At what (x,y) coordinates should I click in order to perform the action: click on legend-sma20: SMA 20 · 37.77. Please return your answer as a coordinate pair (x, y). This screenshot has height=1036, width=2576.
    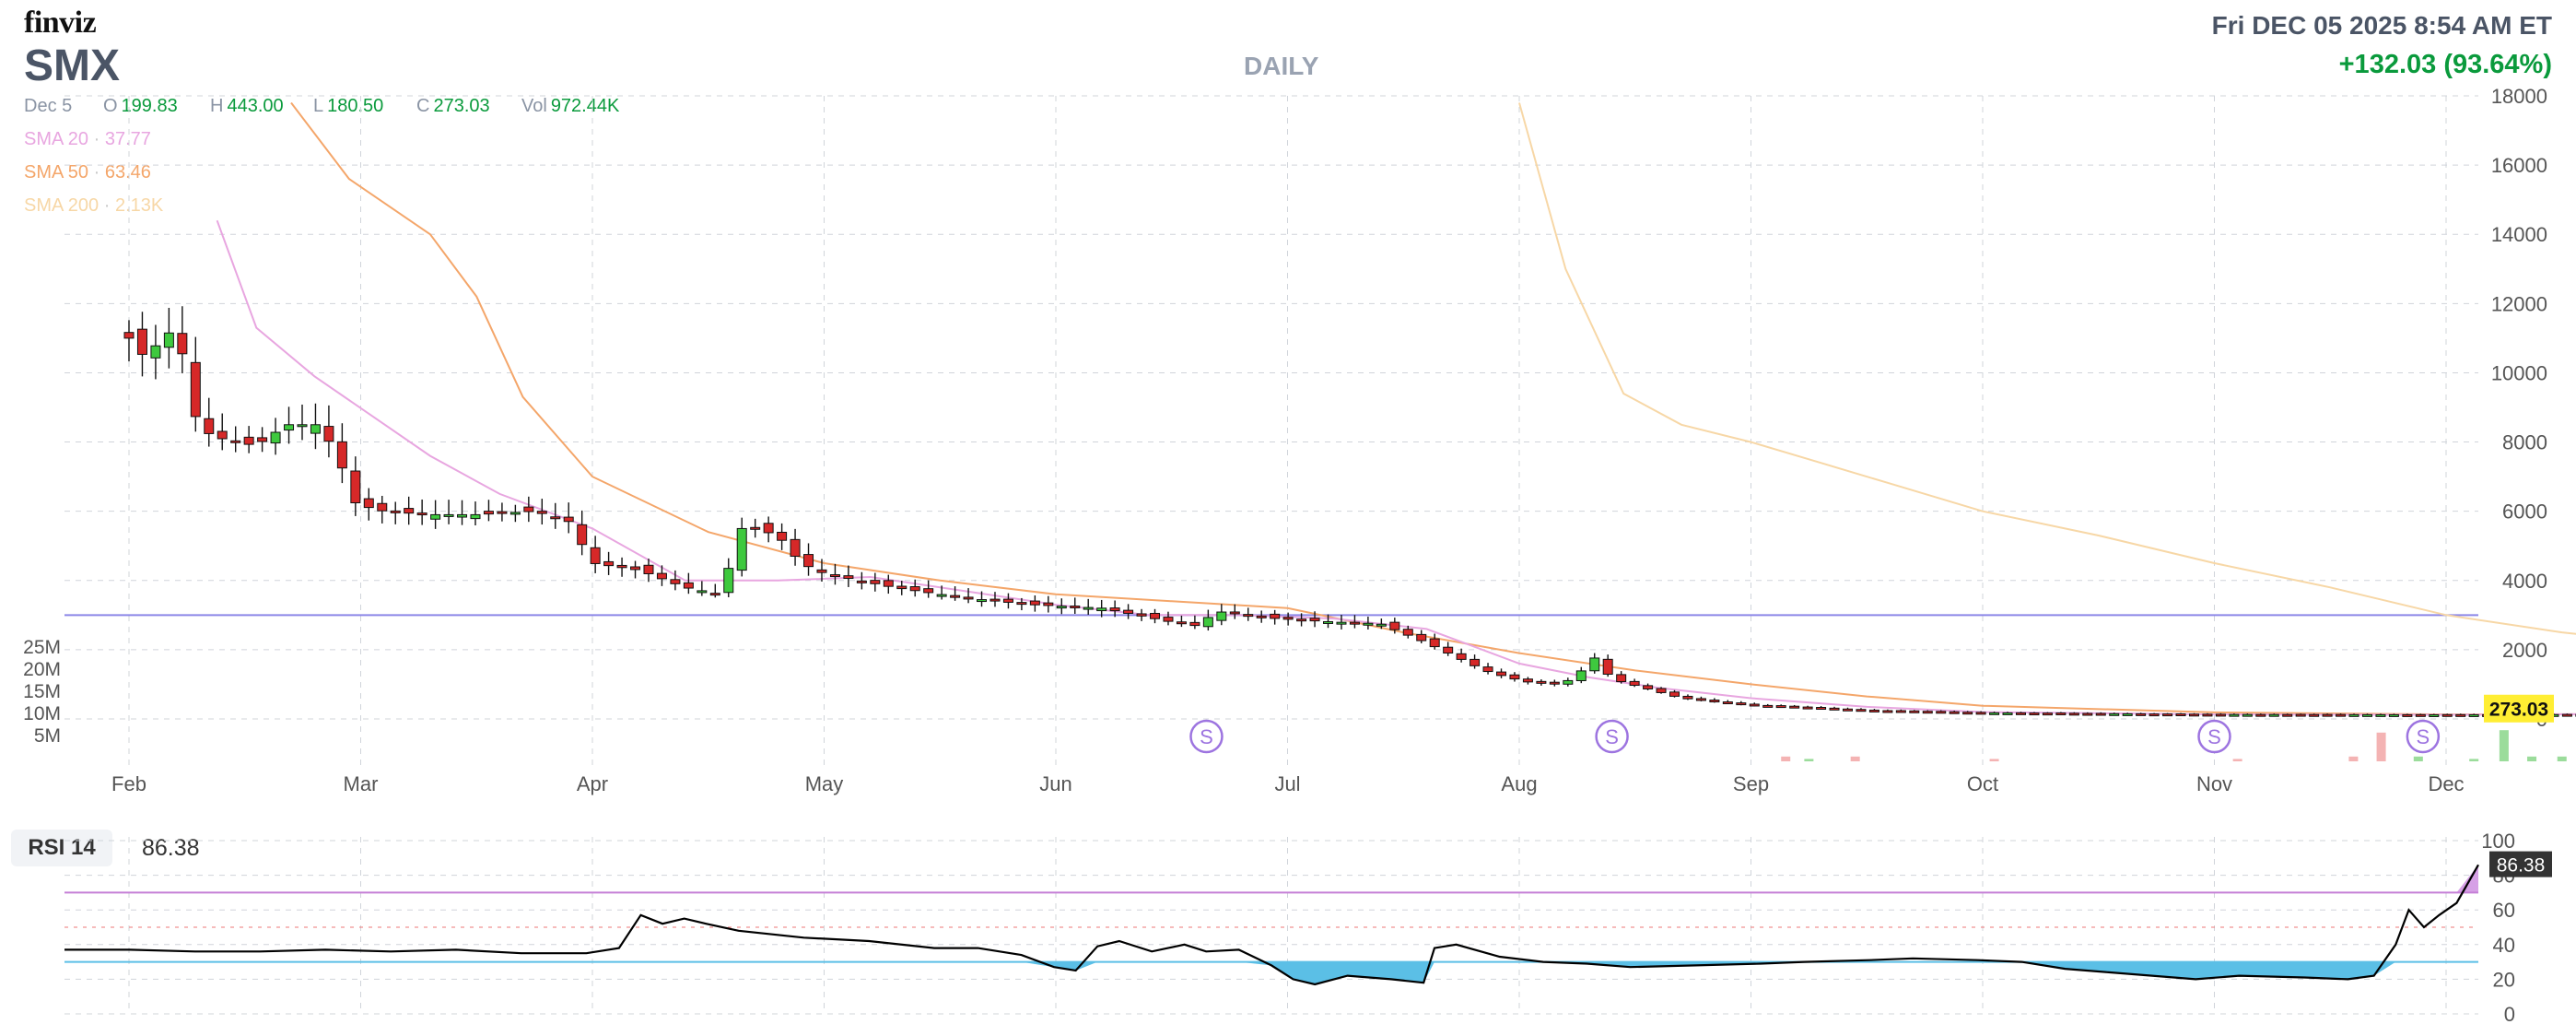
    Looking at the image, I should click on (87, 139).